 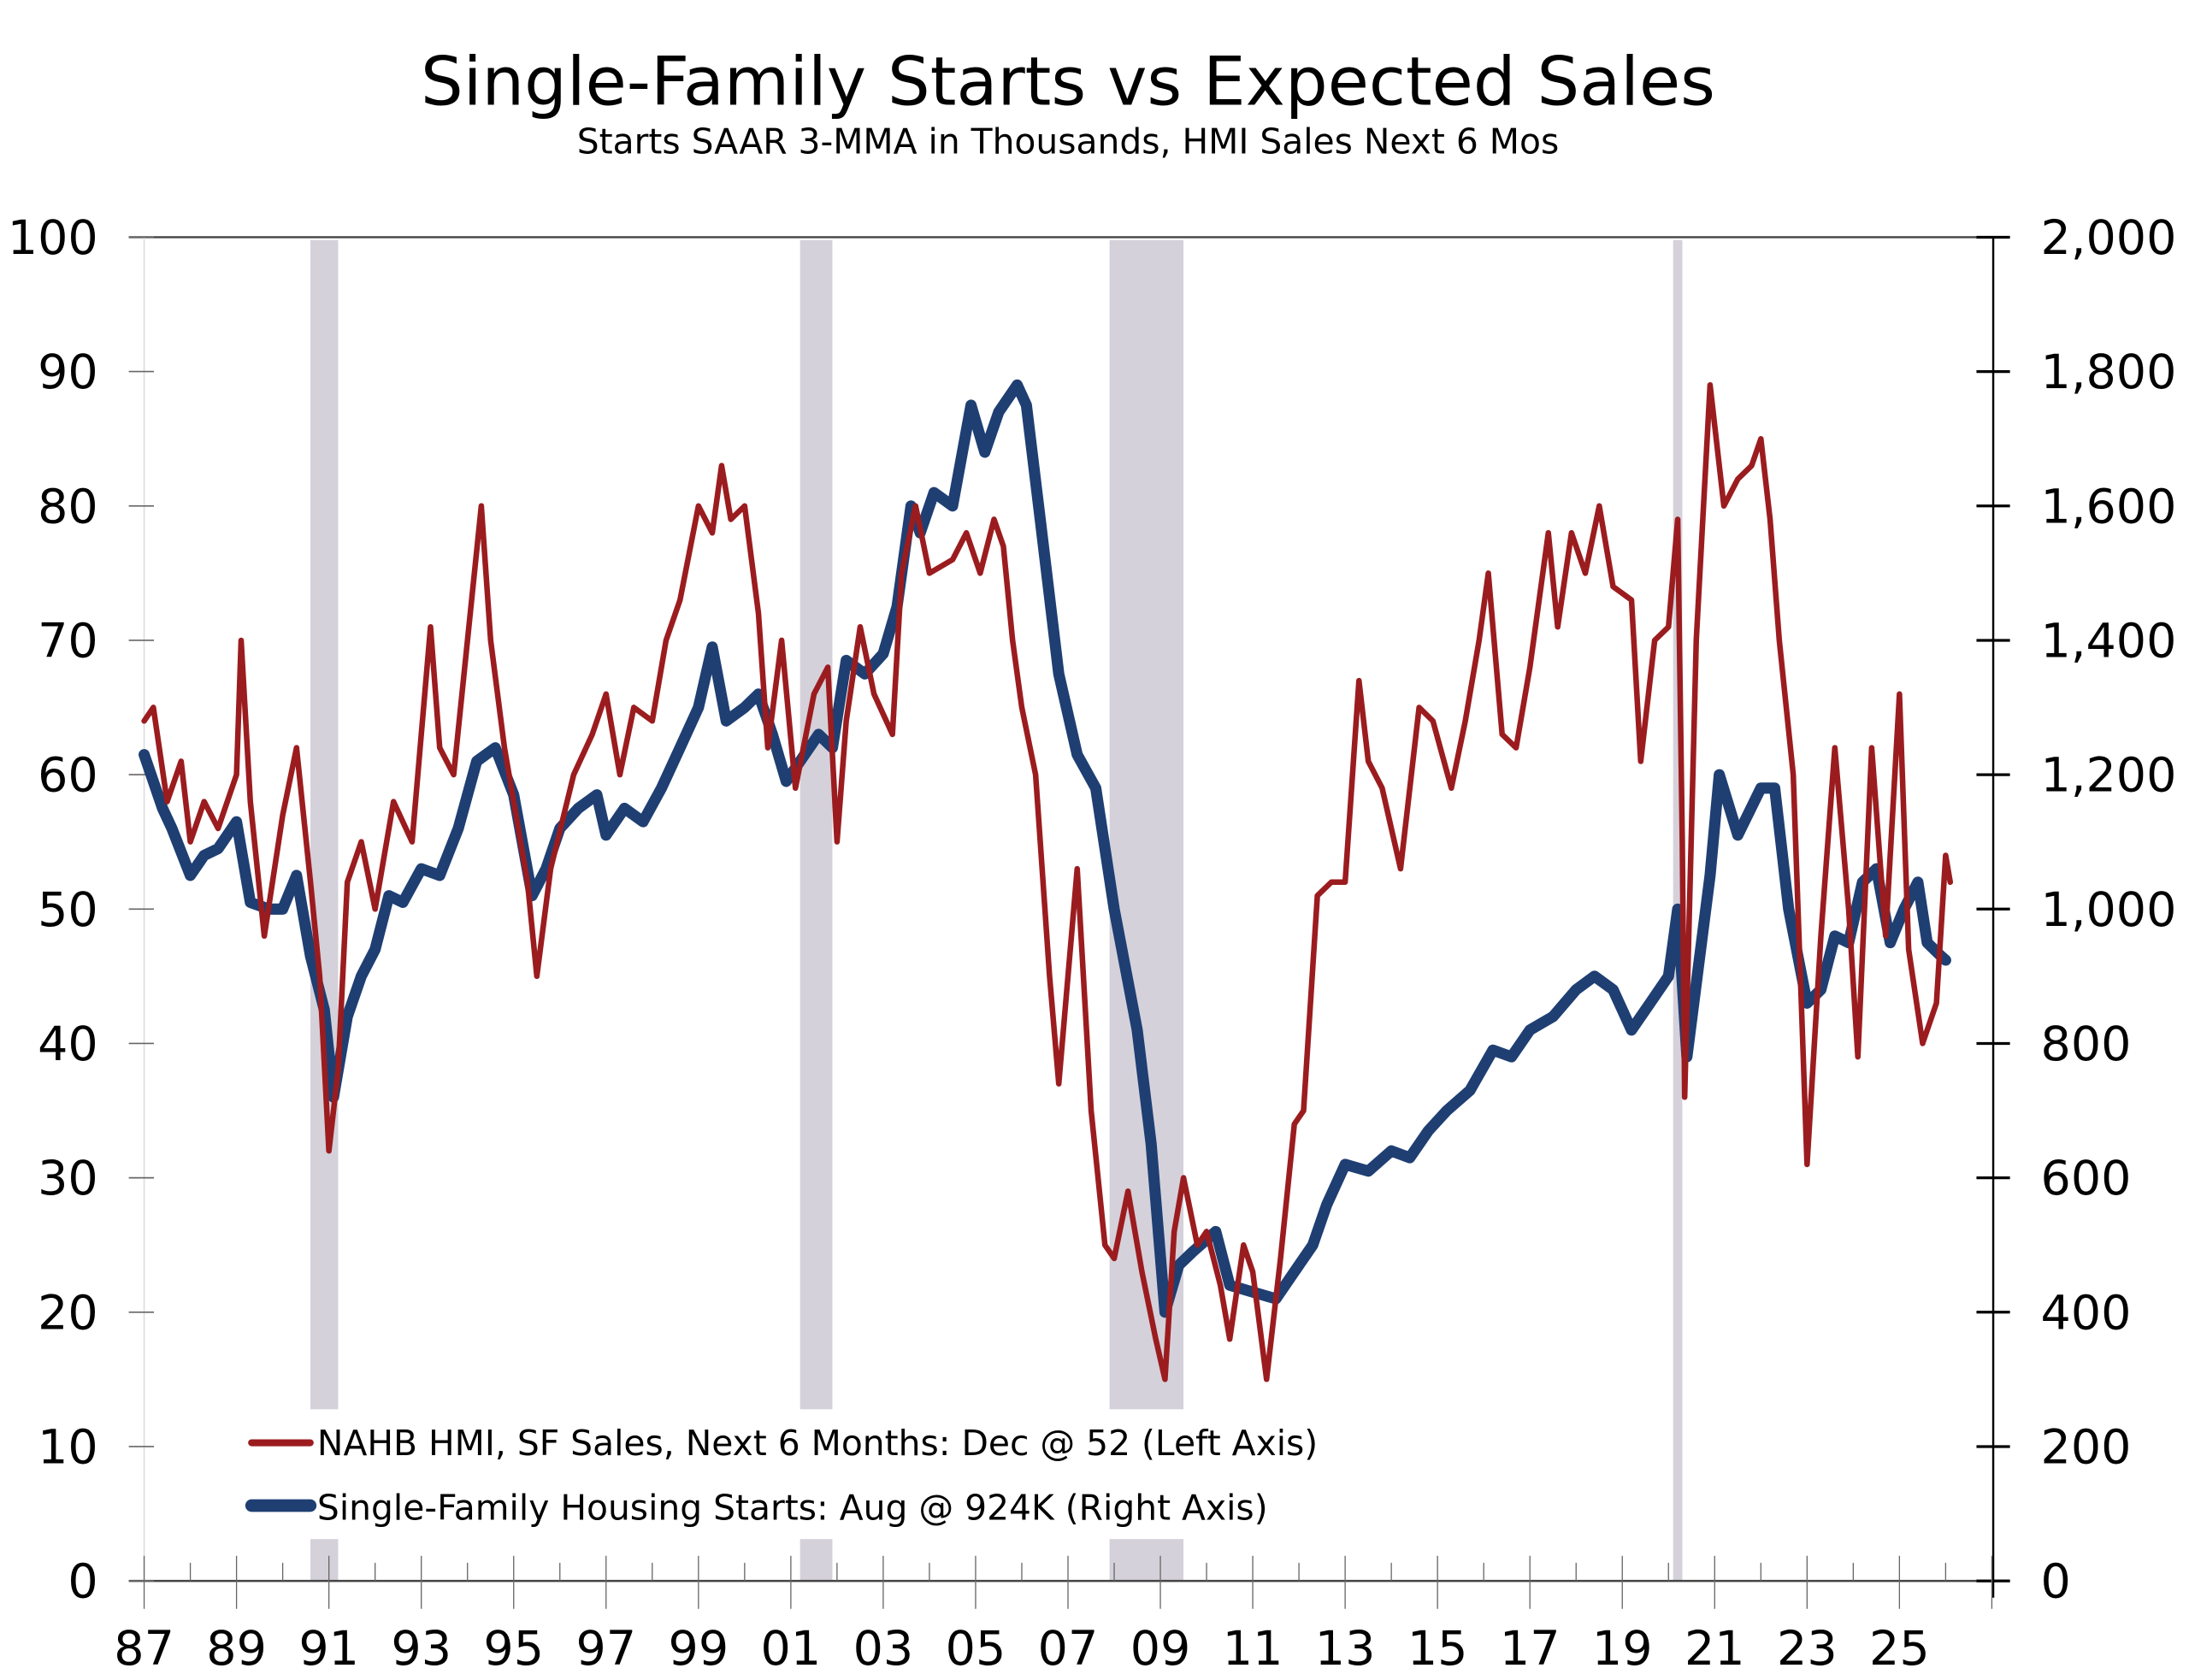 I want to click on left-tick-label: 80, so click(x=68, y=507).